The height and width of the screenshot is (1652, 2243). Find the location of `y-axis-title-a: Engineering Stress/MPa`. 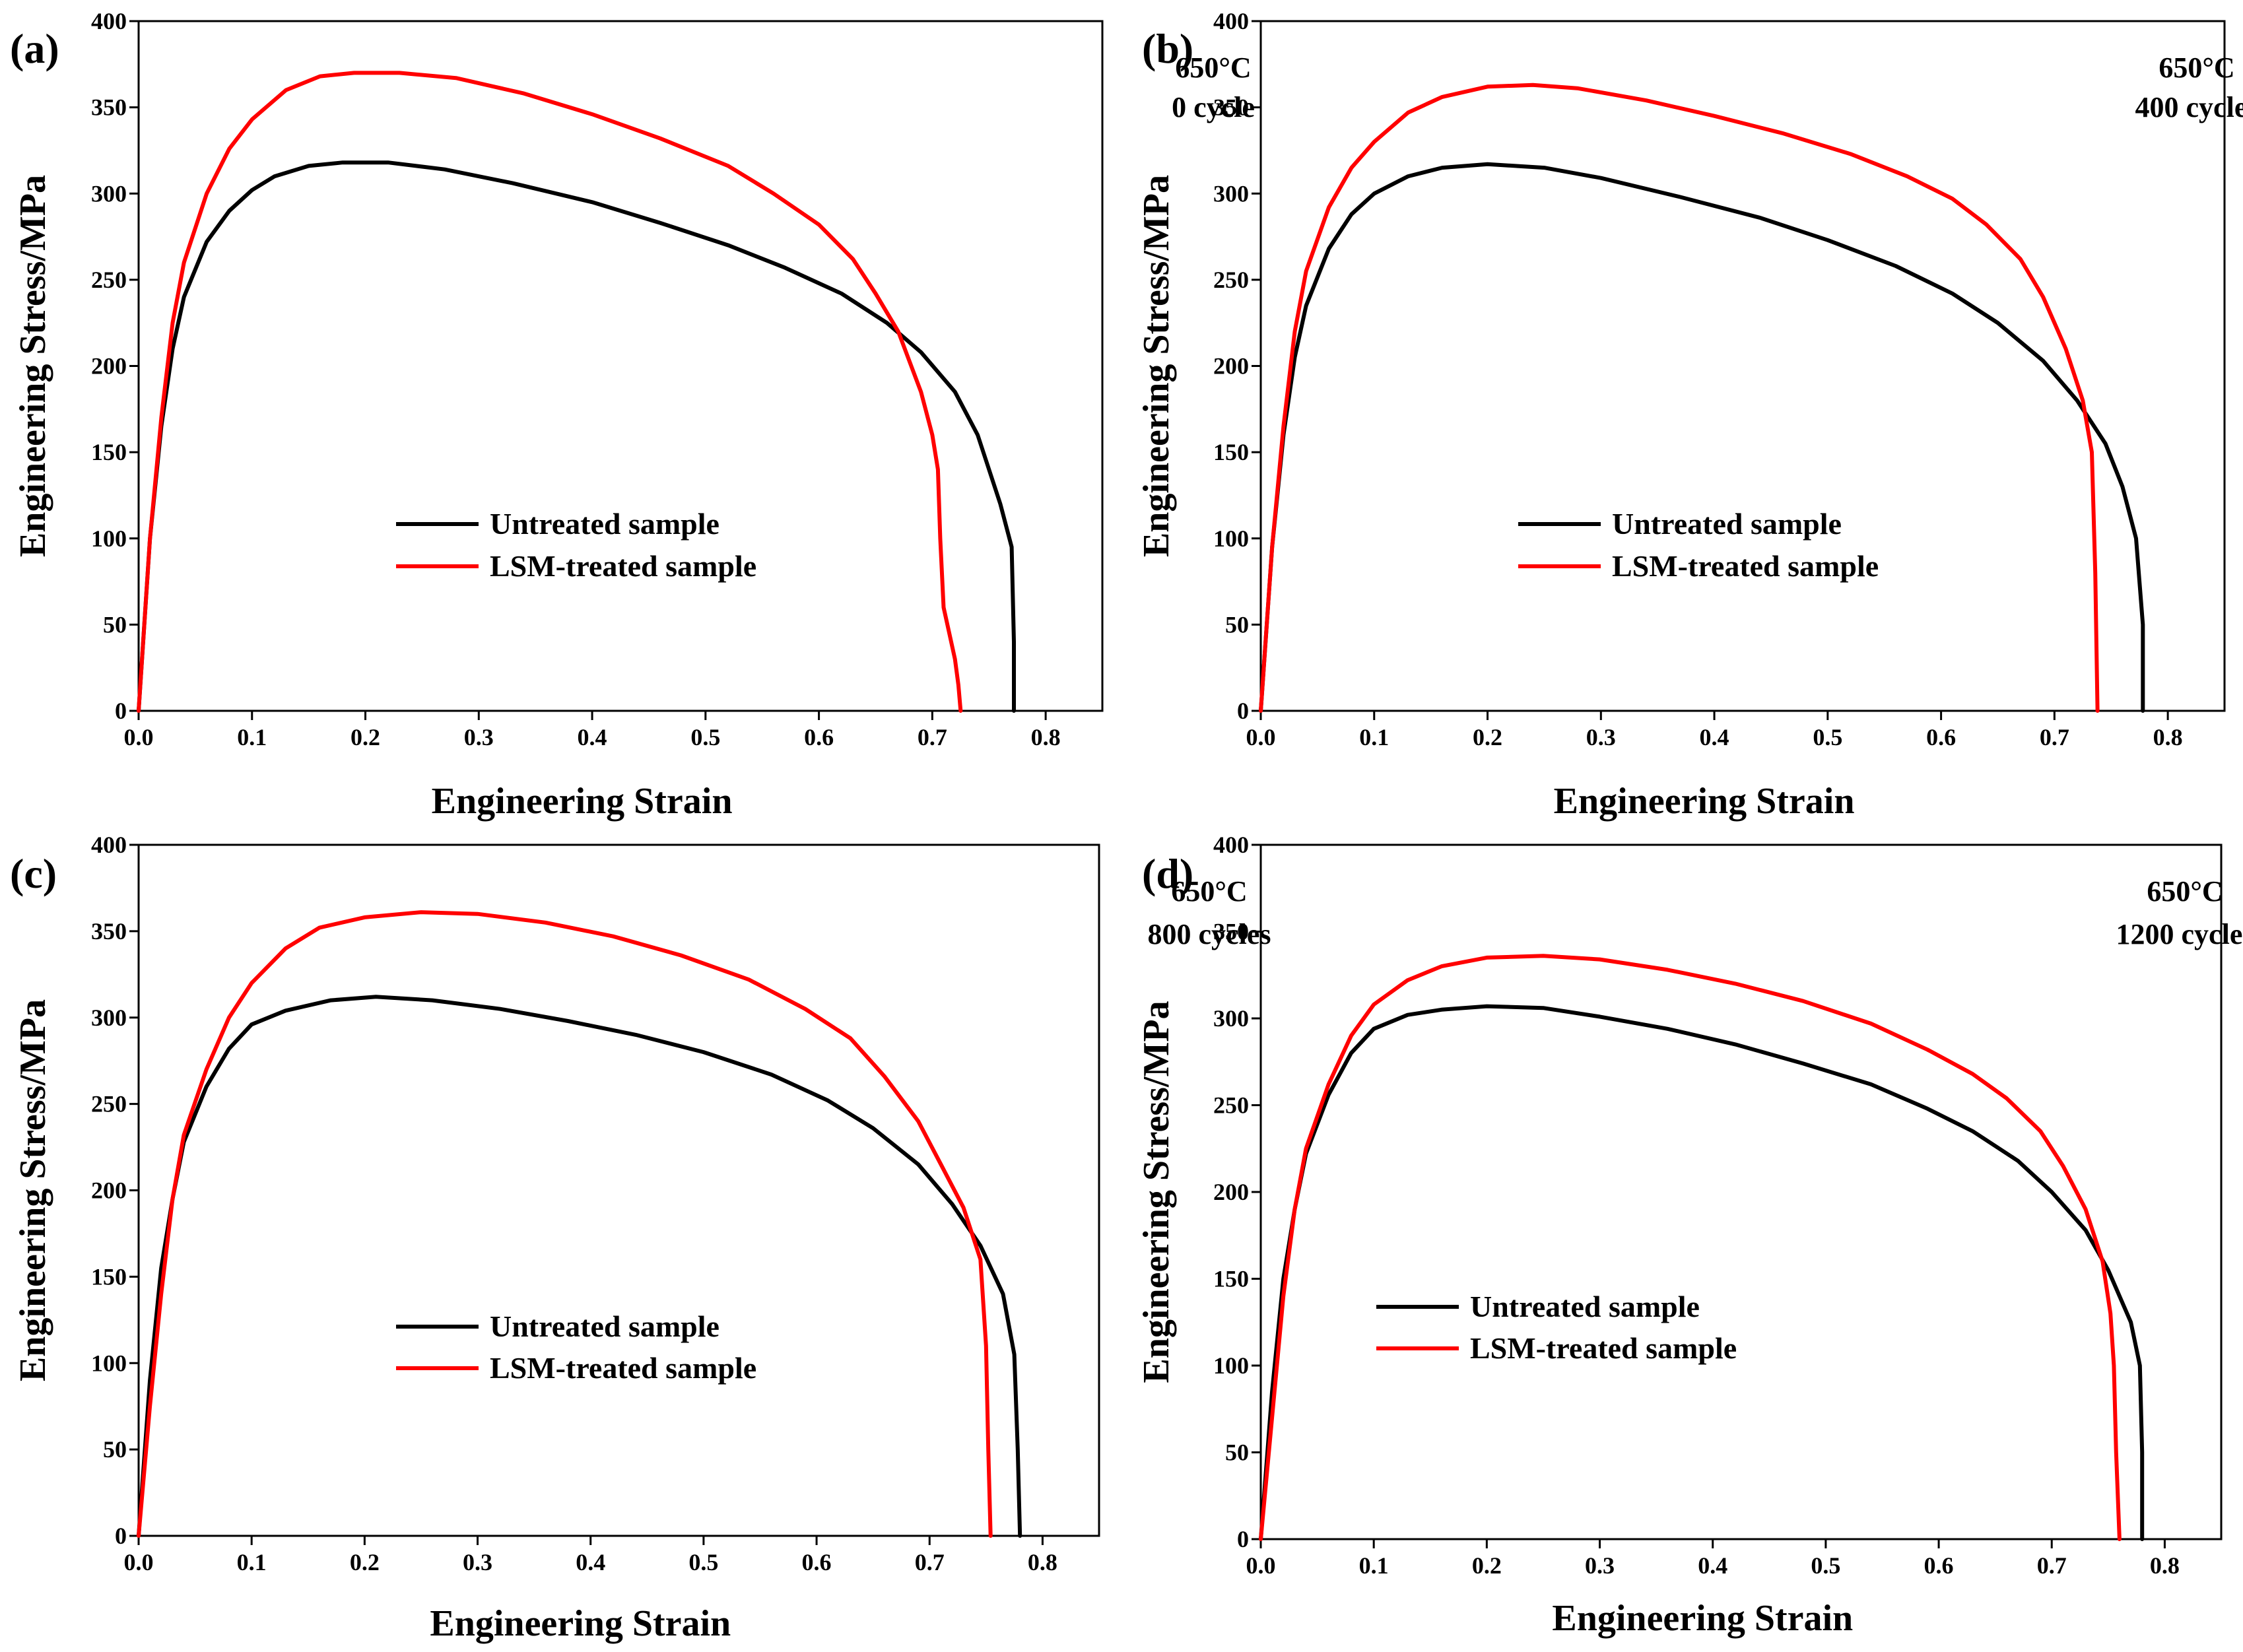

y-axis-title-a: Engineering Stress/MPa is located at coordinates (33, 366).